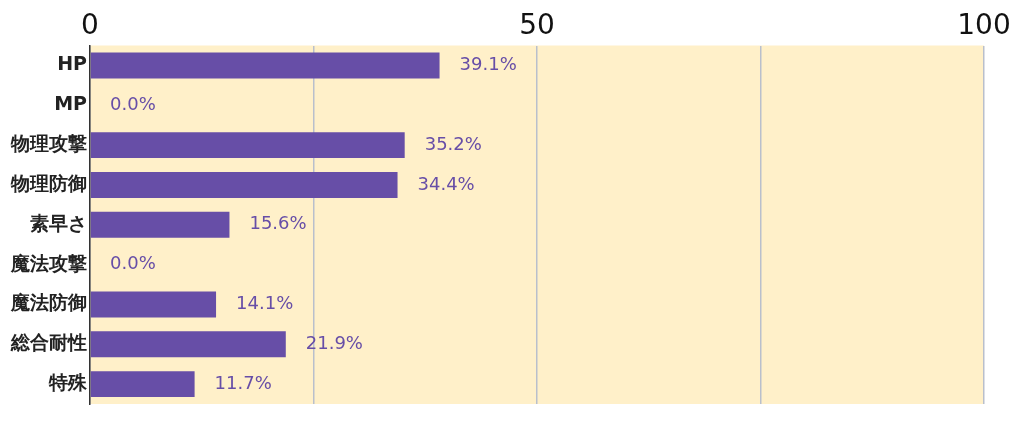 This screenshot has height=434, width=1024. Describe the element at coordinates (48, 182) in the screenshot. I see `y-tick-label: 物理防御` at that location.